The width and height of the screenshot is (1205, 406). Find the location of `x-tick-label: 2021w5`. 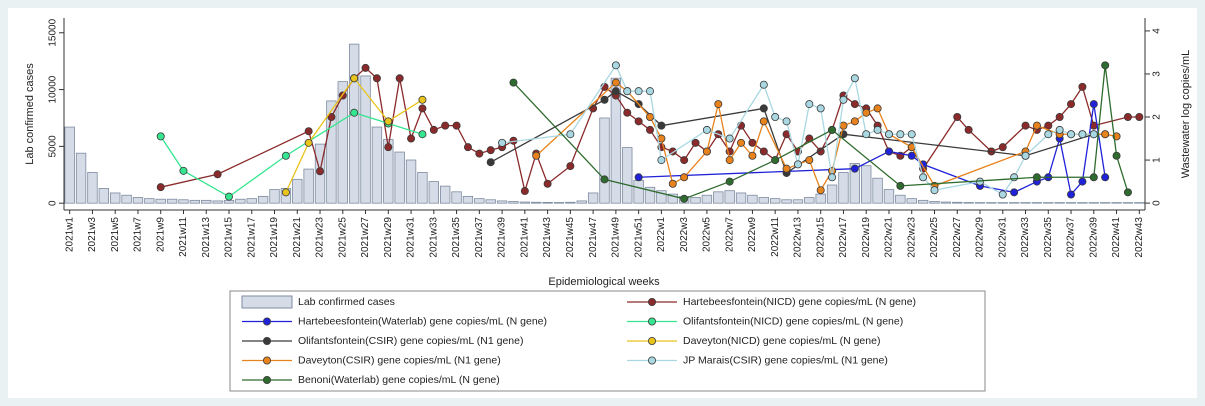

x-tick-label: 2021w5 is located at coordinates (115, 234).